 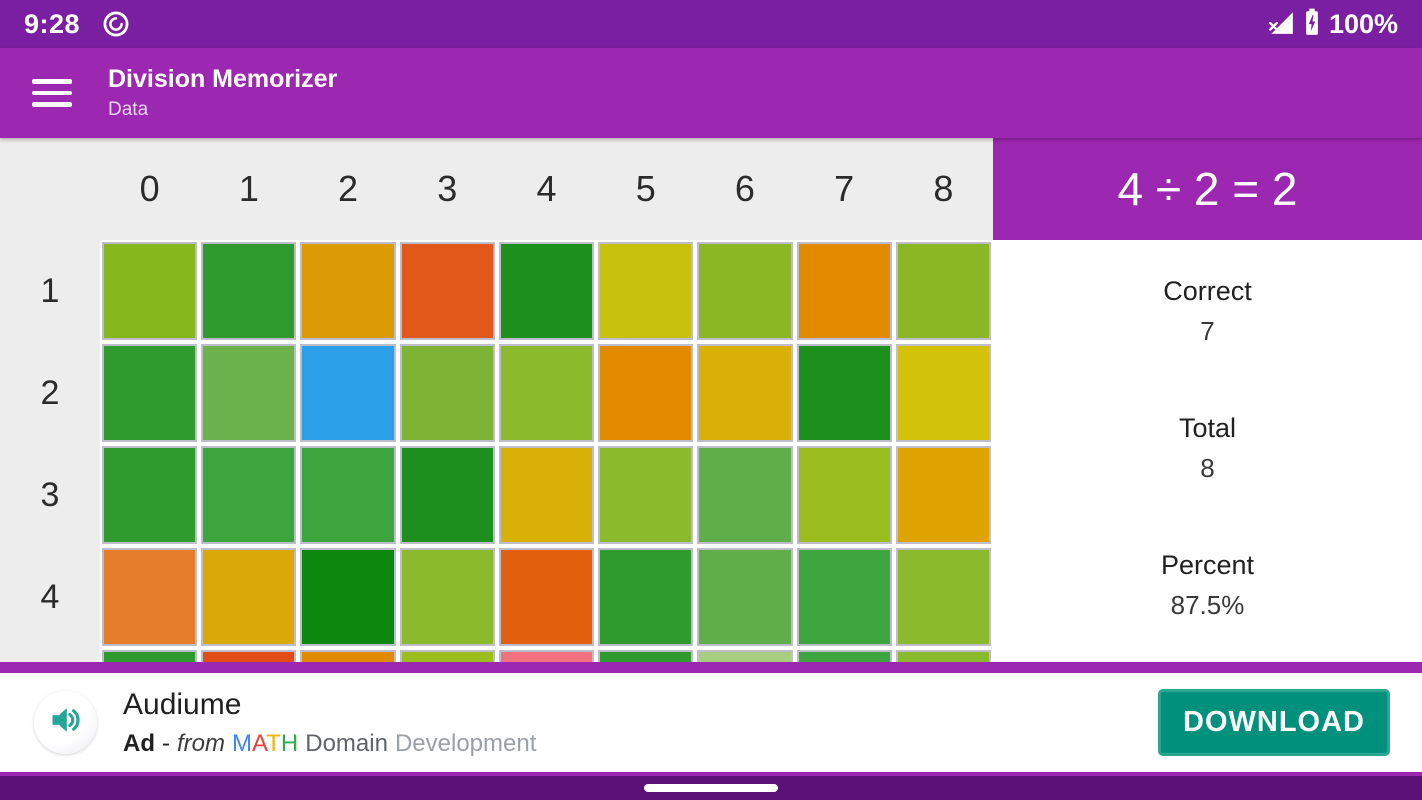 I want to click on ad-subtitle: Ad - from MATH Domain Development, so click(x=329, y=744).